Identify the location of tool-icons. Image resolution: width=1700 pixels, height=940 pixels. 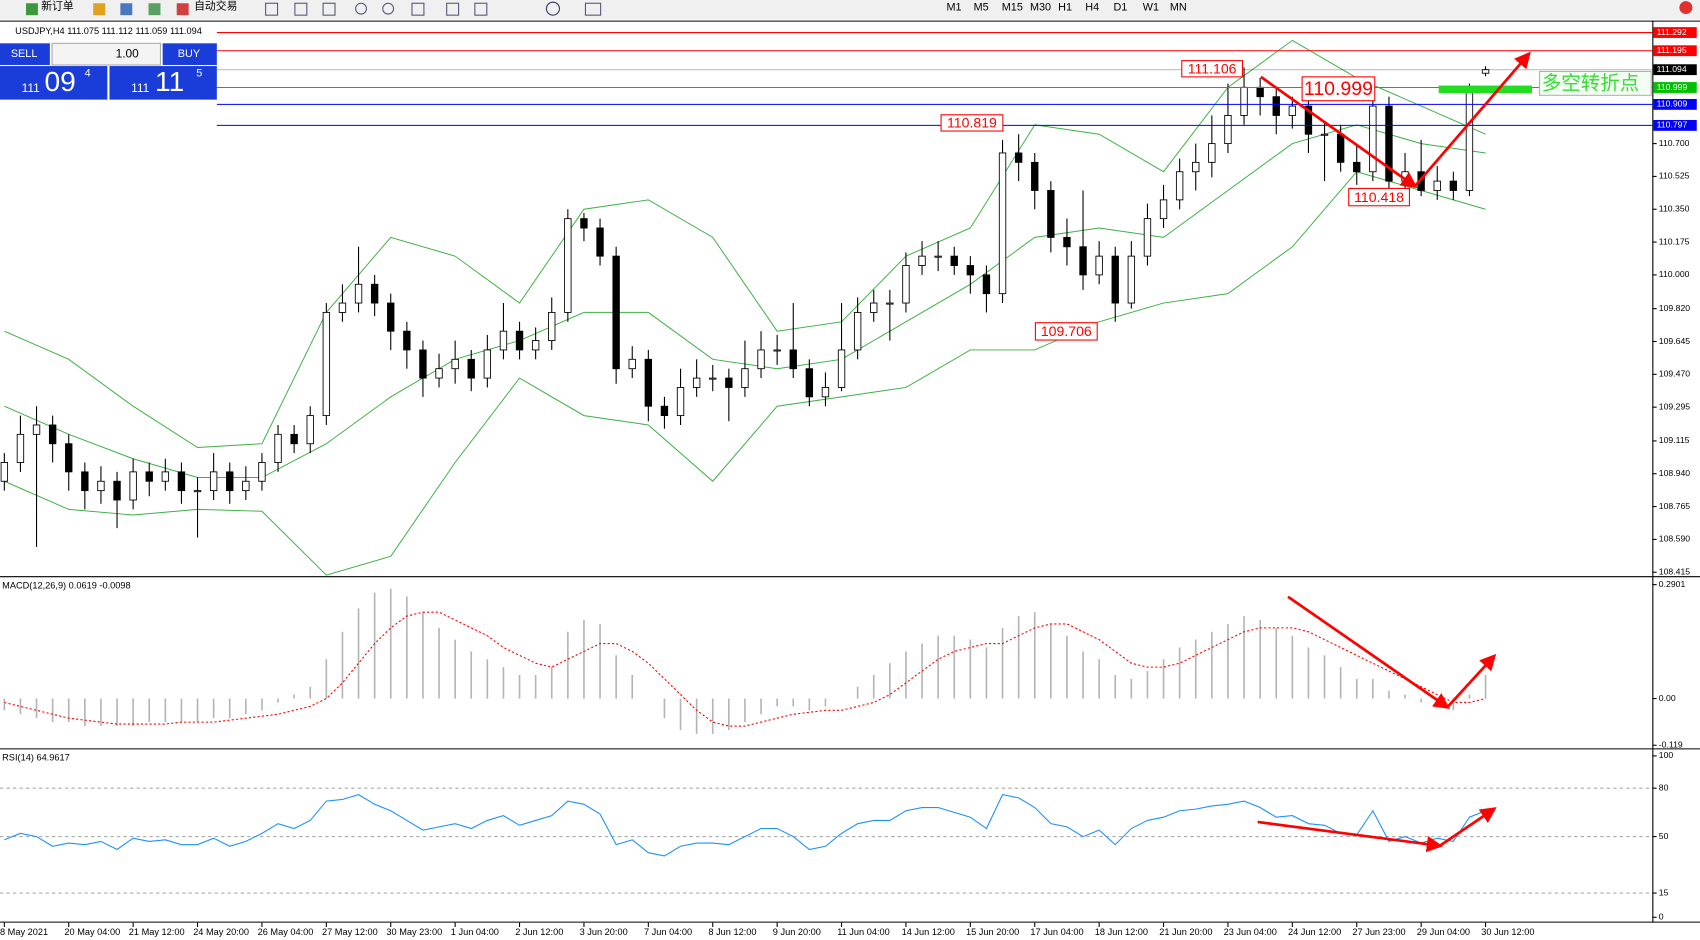
(433, 8).